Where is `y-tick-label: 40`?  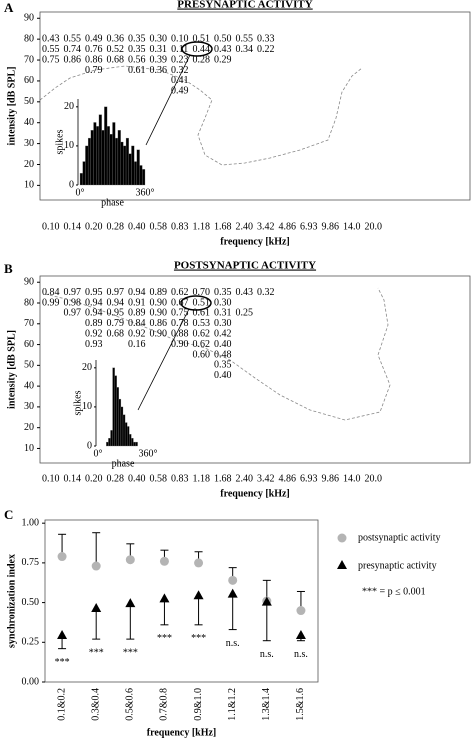 y-tick-label: 40 is located at coordinates (29, 385).